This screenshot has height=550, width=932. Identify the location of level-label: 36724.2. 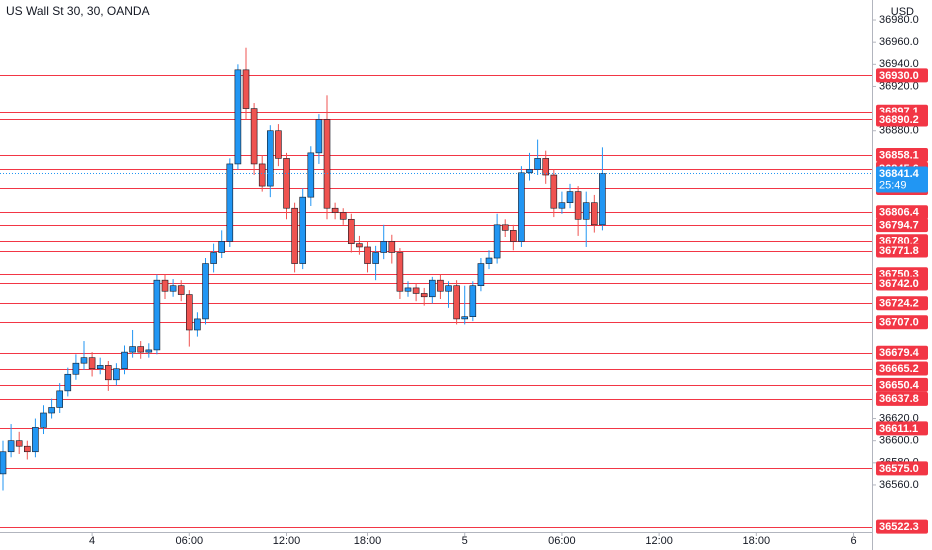
(899, 304).